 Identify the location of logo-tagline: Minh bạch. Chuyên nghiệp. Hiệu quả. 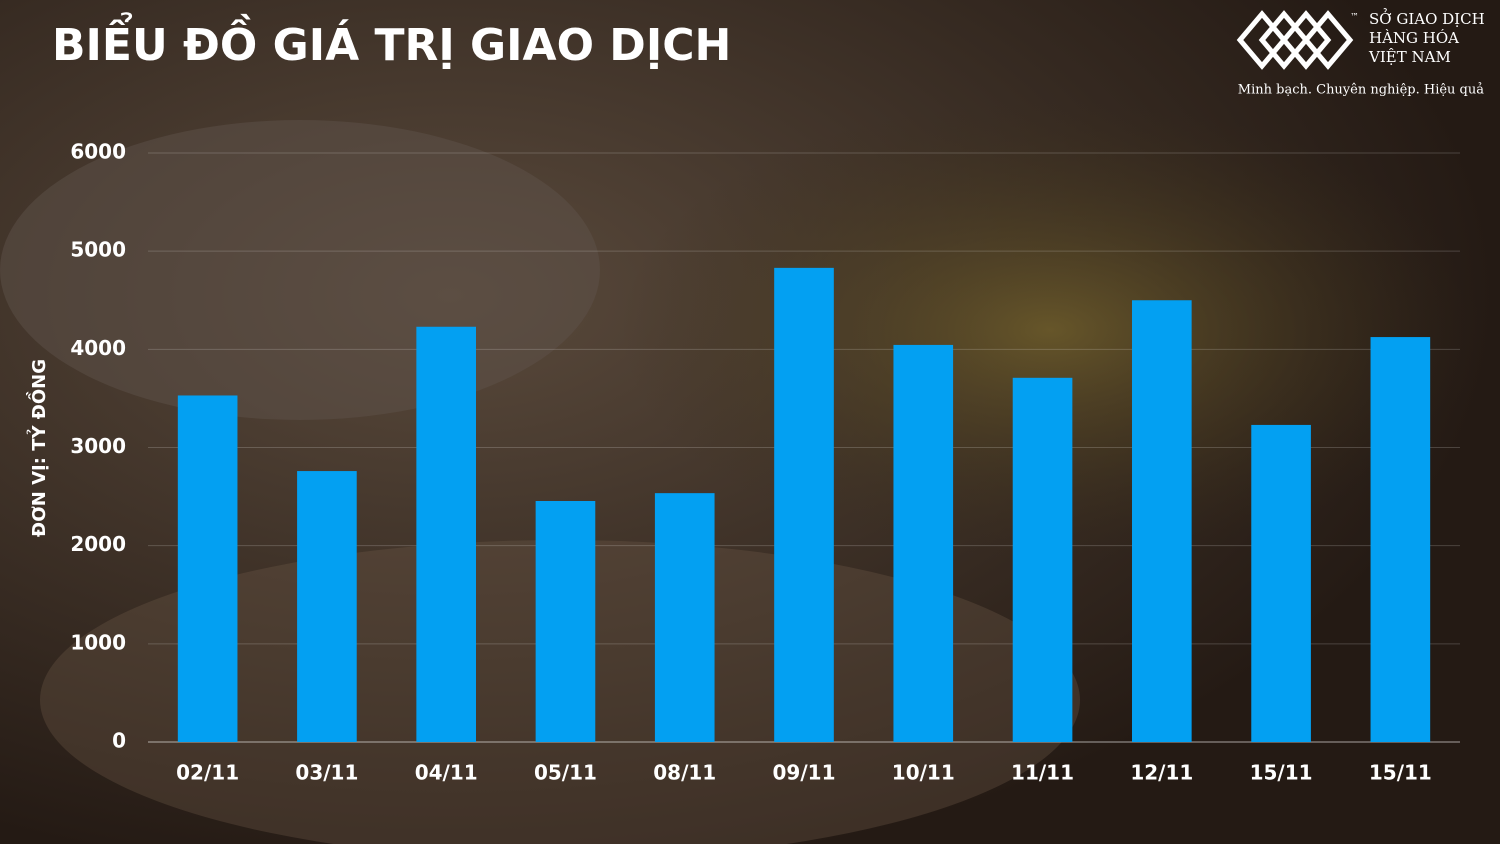
(1361, 90).